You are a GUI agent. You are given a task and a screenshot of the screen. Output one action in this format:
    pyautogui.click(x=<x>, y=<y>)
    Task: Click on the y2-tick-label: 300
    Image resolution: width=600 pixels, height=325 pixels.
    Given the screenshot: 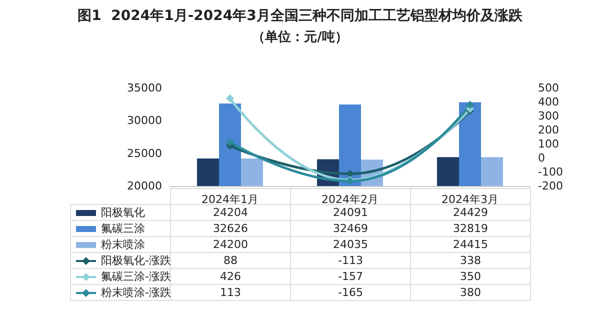 What is the action you would take?
    pyautogui.click(x=548, y=116)
    